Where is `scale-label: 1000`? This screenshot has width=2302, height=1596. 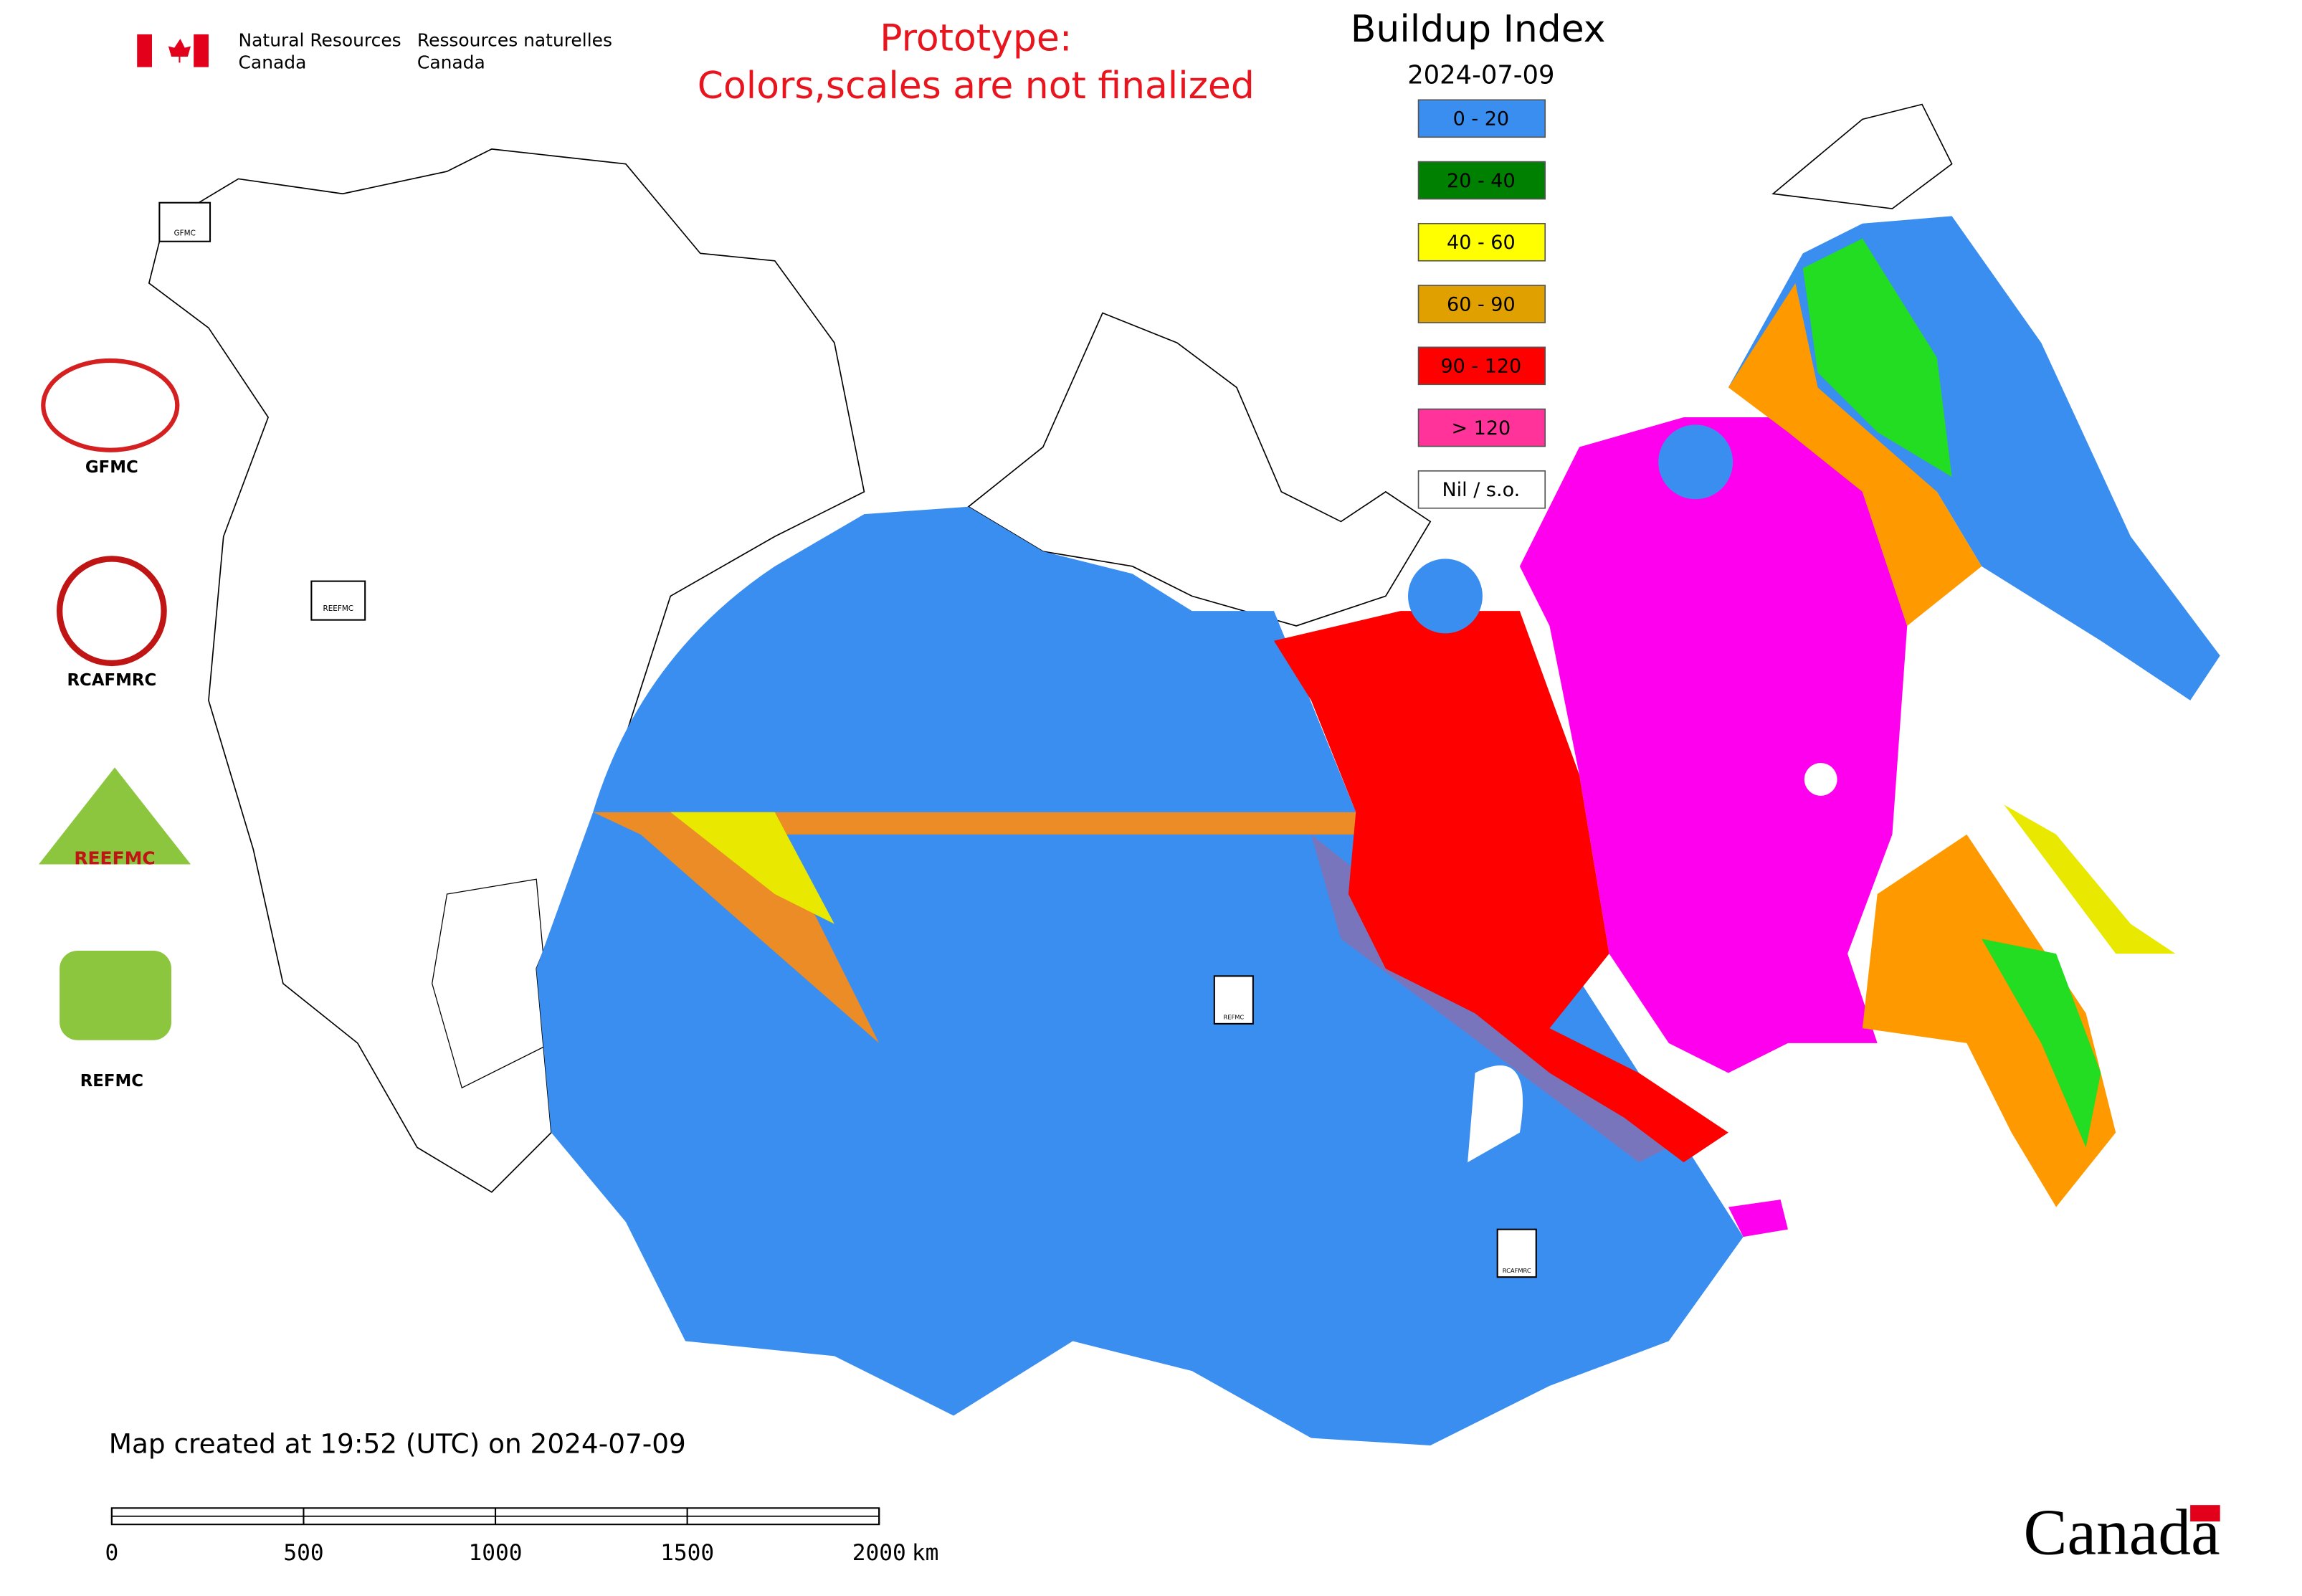
scale-label: 1000 is located at coordinates (496, 1553).